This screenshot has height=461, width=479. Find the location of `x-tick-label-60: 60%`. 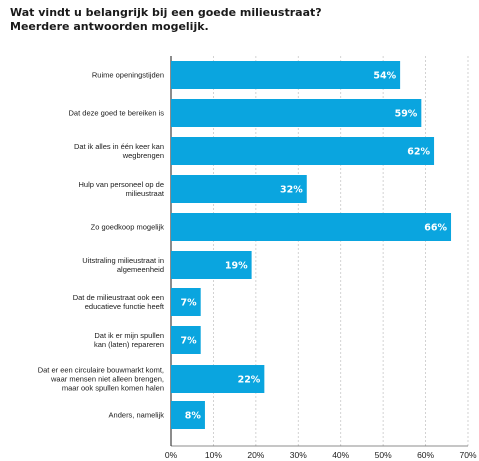

x-tick-label-60: 60% is located at coordinates (425, 455).